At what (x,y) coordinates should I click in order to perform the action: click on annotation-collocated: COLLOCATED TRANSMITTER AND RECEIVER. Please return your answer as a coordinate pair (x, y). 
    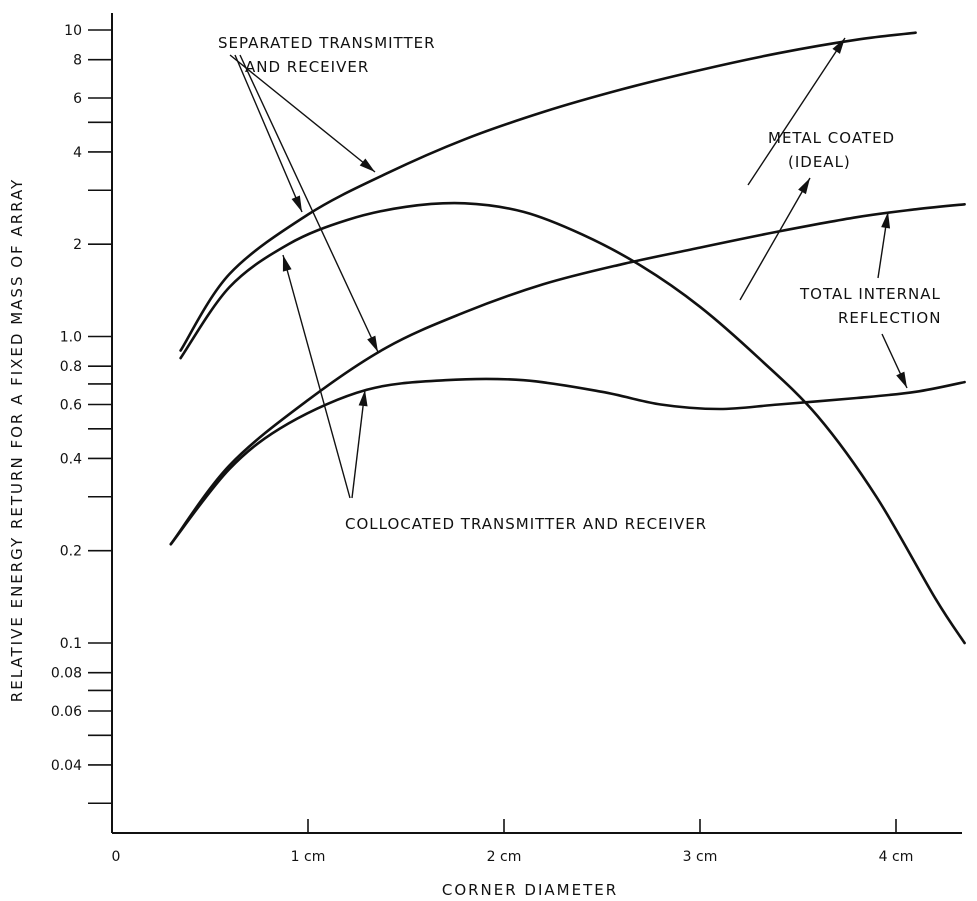
    Looking at the image, I should click on (526, 524).